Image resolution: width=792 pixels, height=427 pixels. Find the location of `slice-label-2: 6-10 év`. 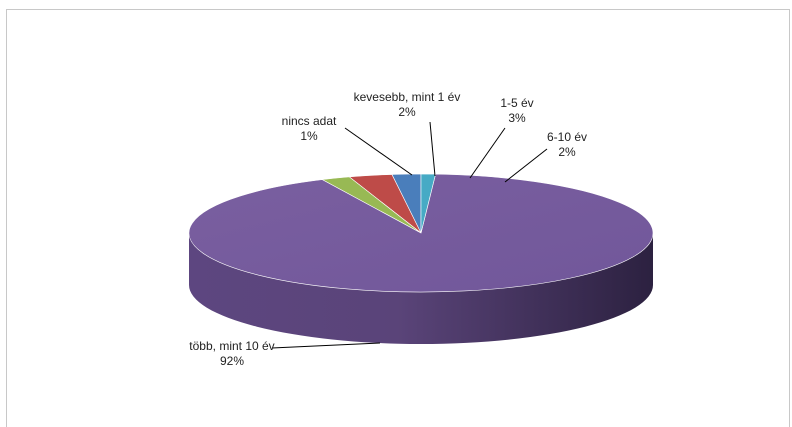

slice-label-2: 6-10 év is located at coordinates (567, 137).